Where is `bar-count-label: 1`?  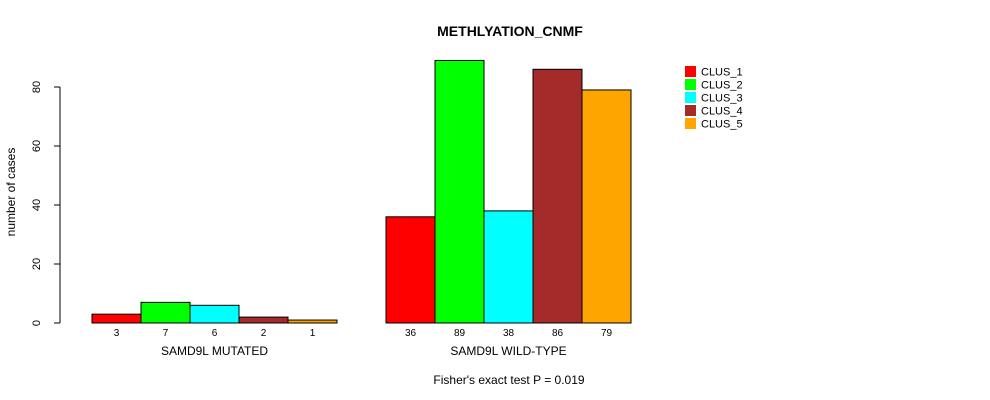
bar-count-label: 1 is located at coordinates (313, 333).